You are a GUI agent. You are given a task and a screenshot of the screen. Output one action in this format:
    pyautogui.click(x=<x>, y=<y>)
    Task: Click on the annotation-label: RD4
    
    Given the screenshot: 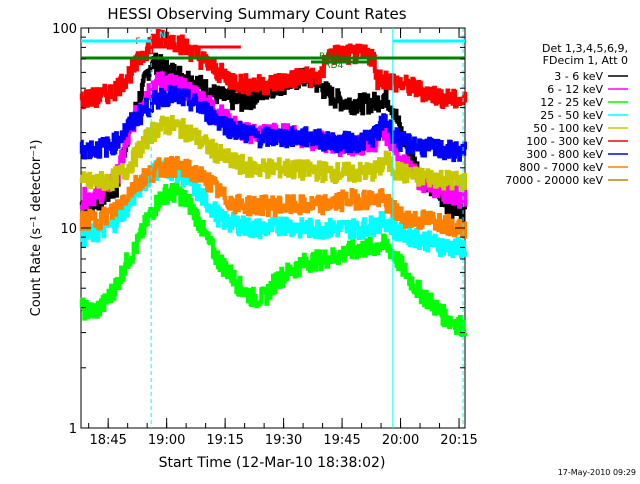 What is the action you would take?
    pyautogui.click(x=333, y=66)
    